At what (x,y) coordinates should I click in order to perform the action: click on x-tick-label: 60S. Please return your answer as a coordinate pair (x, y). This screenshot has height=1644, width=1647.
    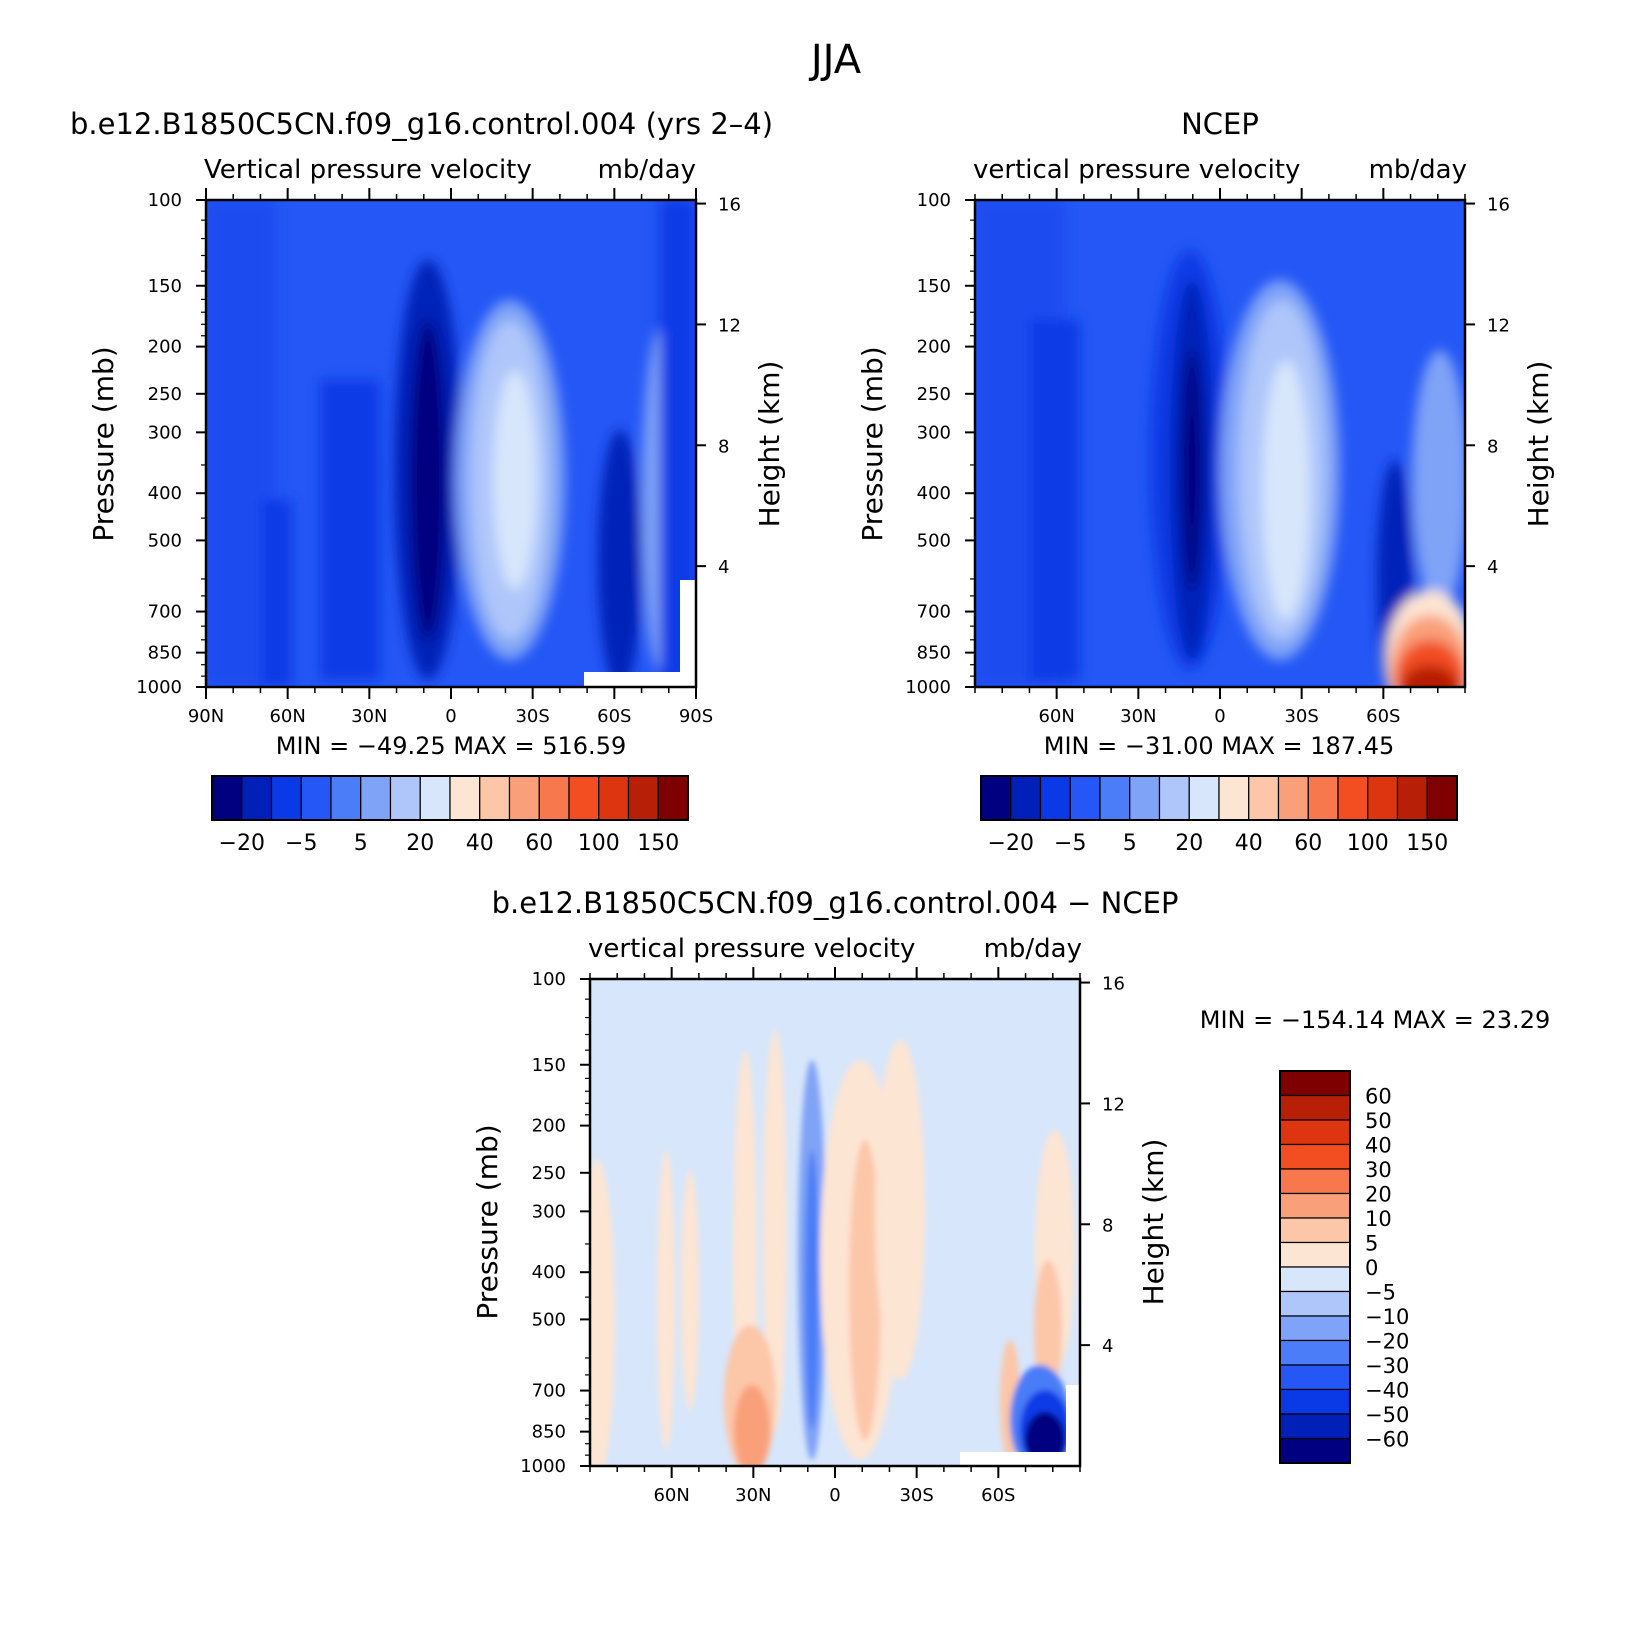
    Looking at the image, I should click on (614, 716).